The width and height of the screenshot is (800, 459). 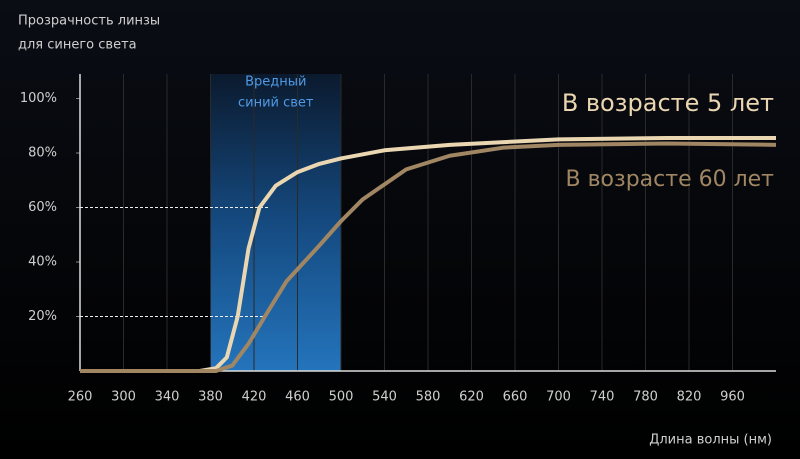 I want to click on y-tick-label: 80%, so click(x=42, y=153).